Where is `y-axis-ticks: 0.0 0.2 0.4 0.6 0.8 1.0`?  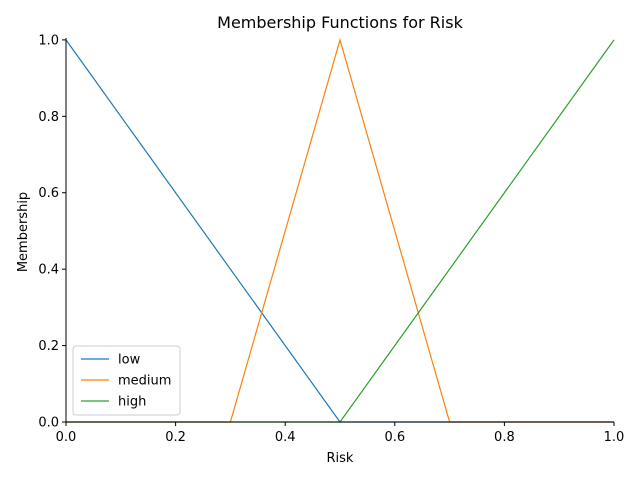
y-axis-ticks: 0.0 0.2 0.4 0.6 0.8 1.0 is located at coordinates (52, 232).